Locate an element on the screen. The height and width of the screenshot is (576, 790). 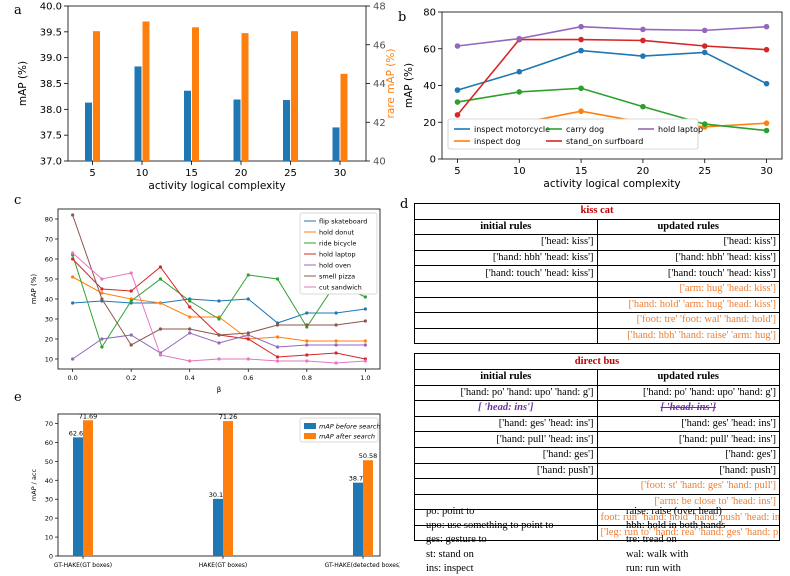
y-tick-label: 50 is located at coordinates (49, 280).